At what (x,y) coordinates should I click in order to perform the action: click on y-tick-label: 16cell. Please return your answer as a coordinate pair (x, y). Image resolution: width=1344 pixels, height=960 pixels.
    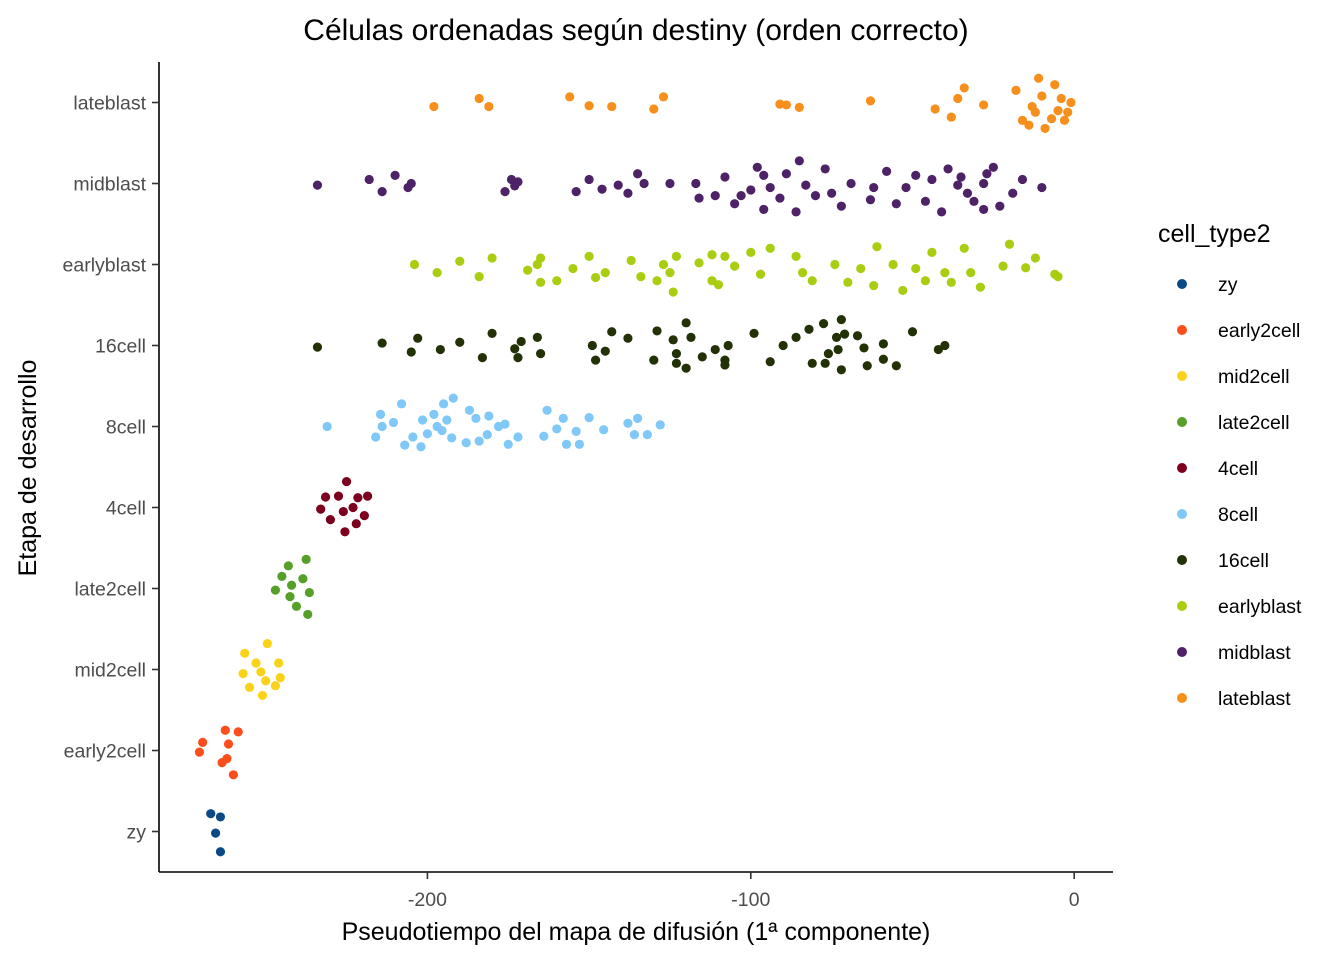
    Looking at the image, I should click on (120, 347).